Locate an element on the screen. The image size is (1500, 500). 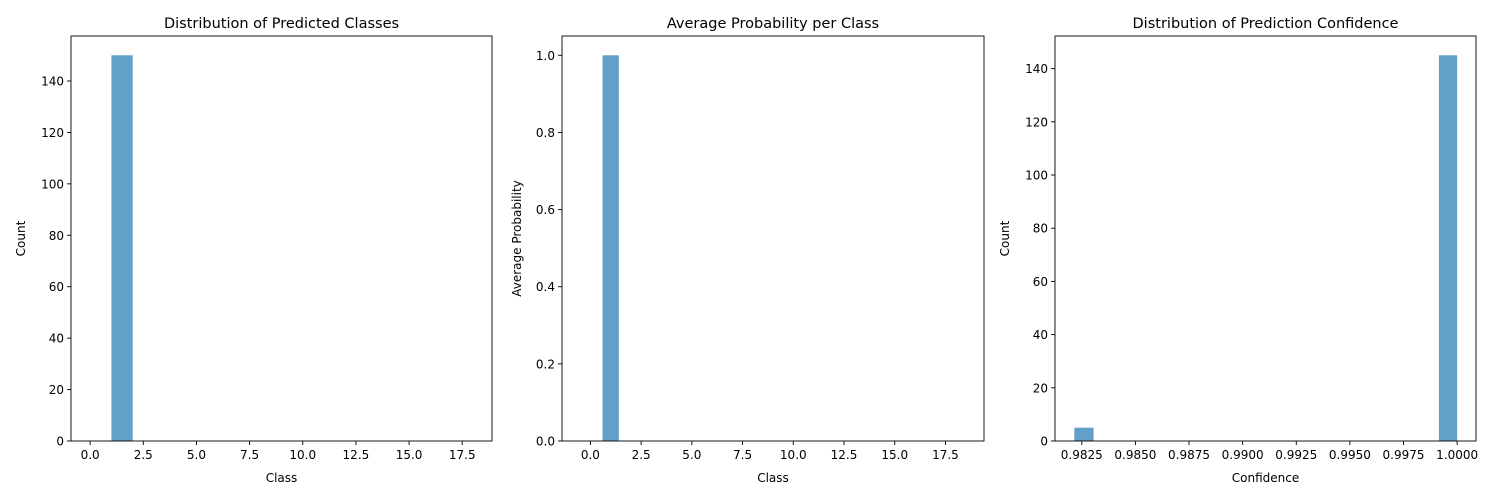
x-tick-label: 0.9900 is located at coordinates (1243, 455).